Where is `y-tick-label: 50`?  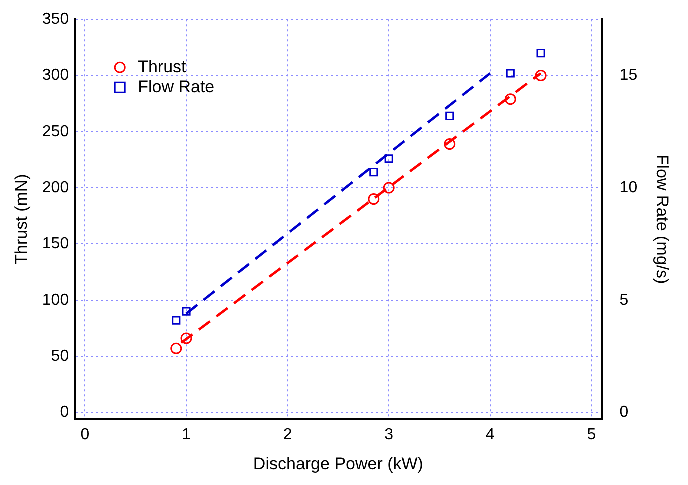
y-tick-label: 50 is located at coordinates (60, 356).